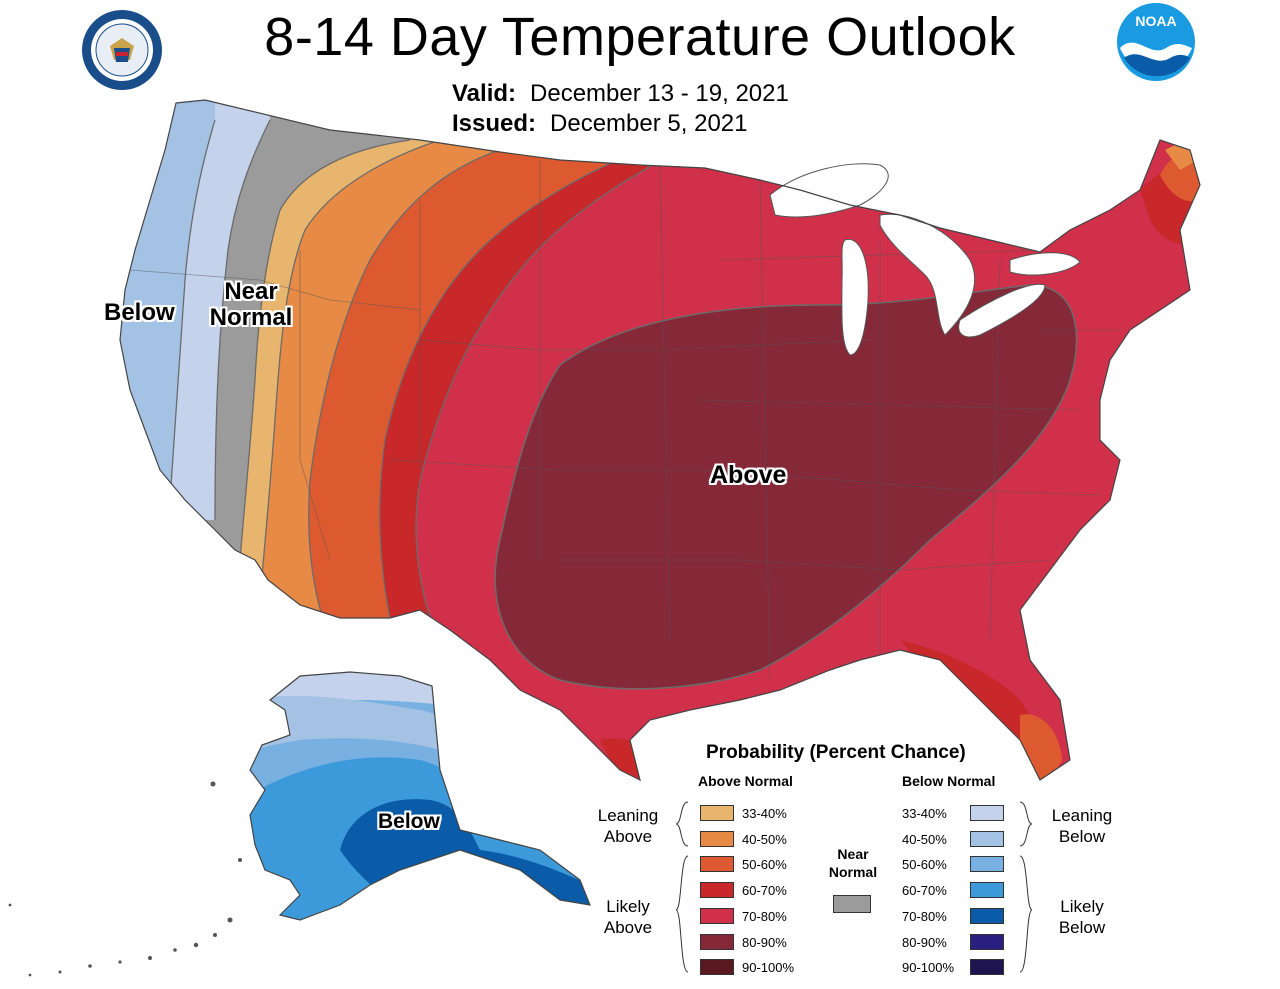 The width and height of the screenshot is (1280, 989). I want to click on legend-leaning-above: Leaning Above, so click(628, 826).